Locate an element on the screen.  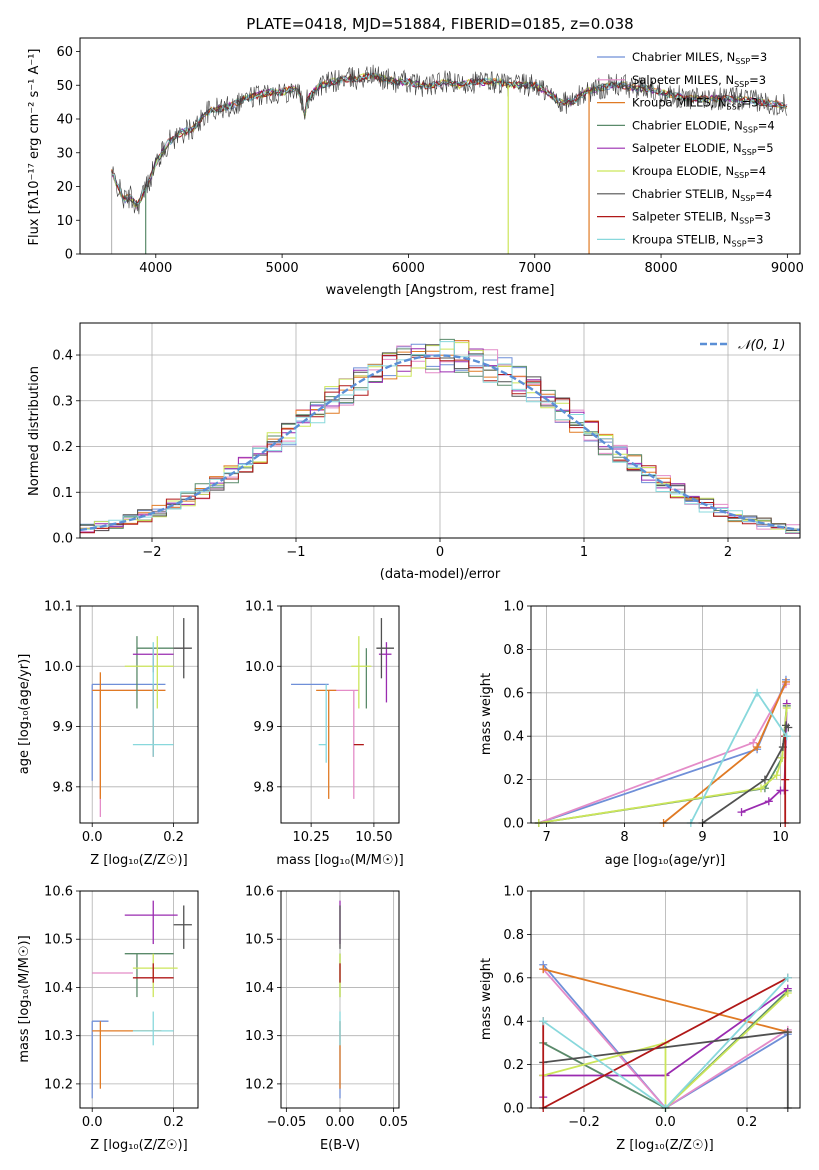
mass-vs-Z-ytick-label: 10.2 is located at coordinates (58, 1084).